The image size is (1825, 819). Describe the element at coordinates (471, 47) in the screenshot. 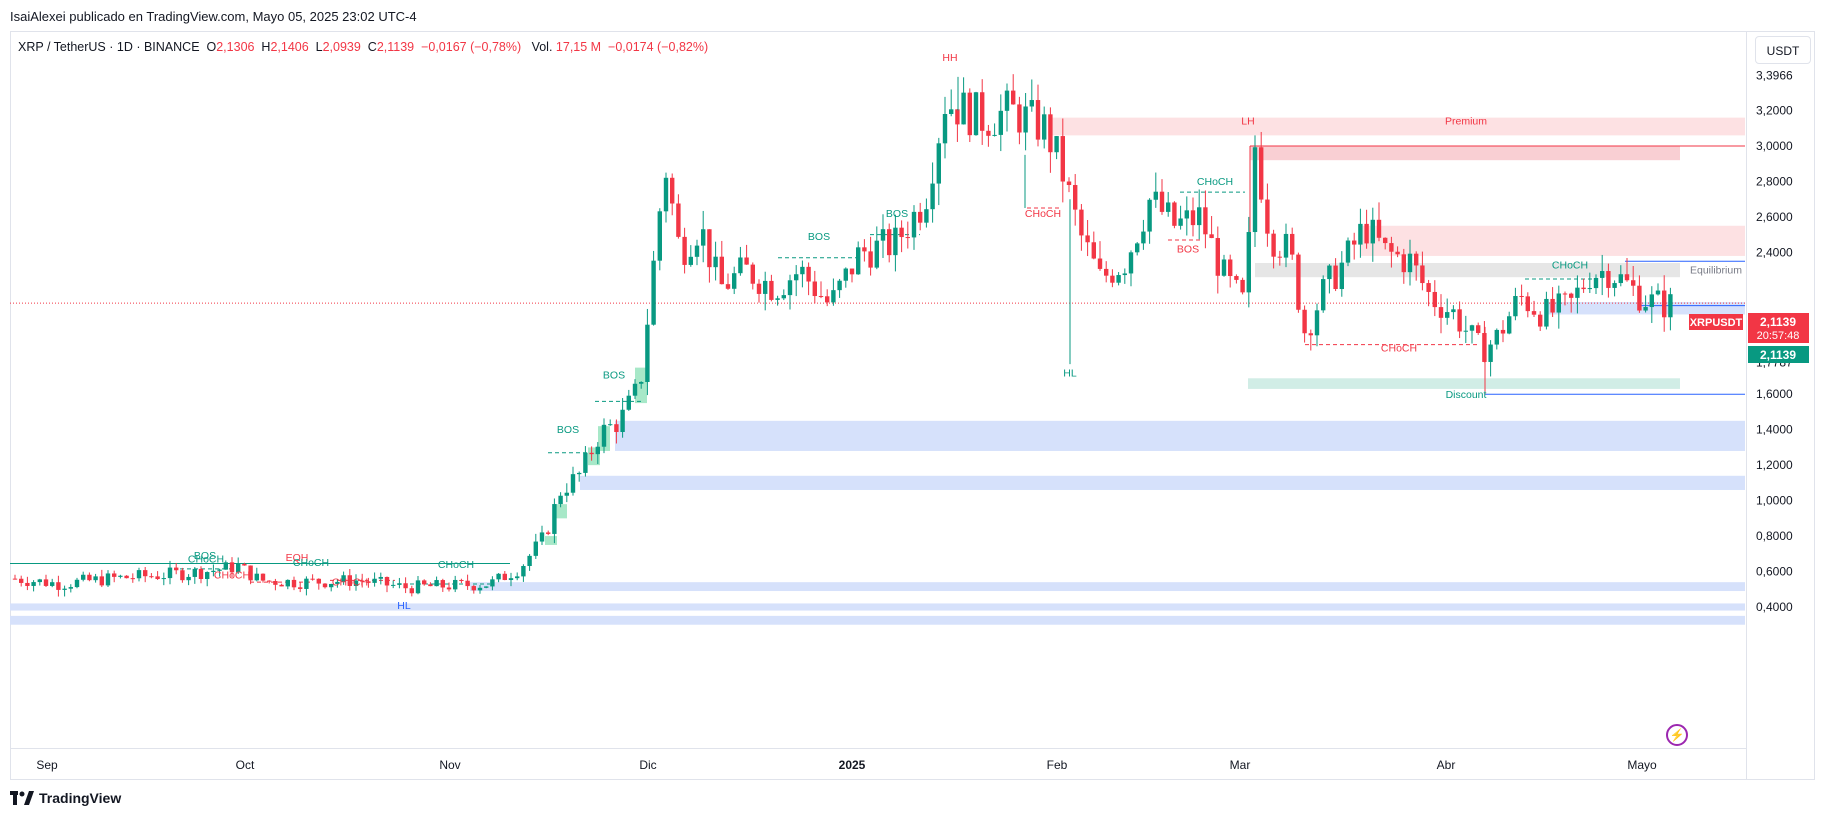

I see `change-value: −0,0167 (−0,78%)` at that location.